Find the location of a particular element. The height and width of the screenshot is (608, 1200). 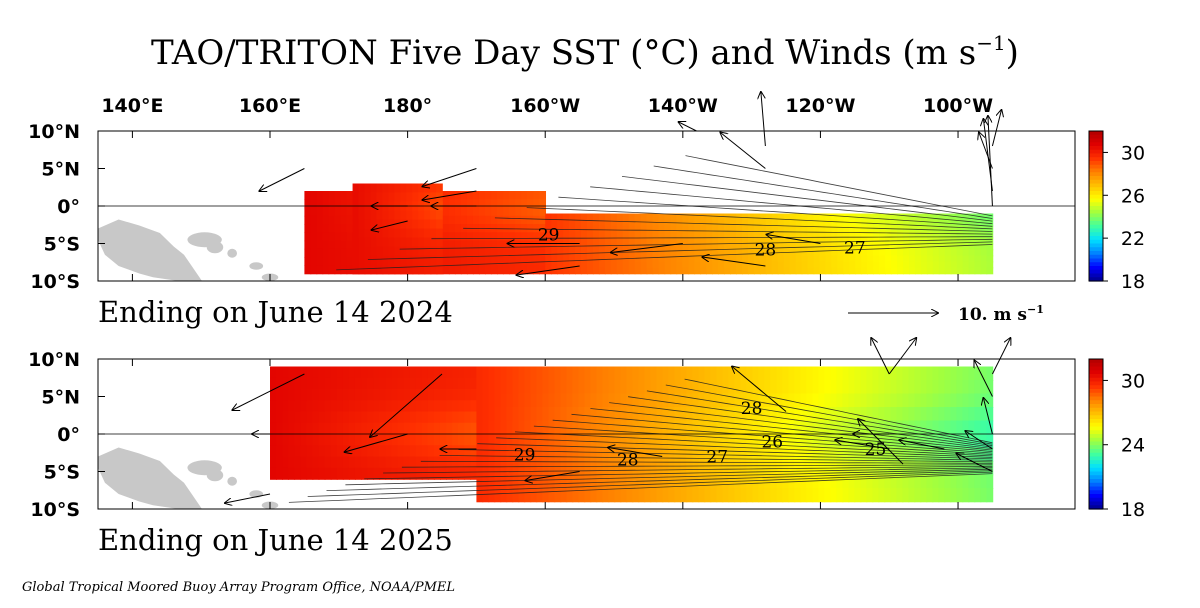

wind-arrow is located at coordinates (406, 405).